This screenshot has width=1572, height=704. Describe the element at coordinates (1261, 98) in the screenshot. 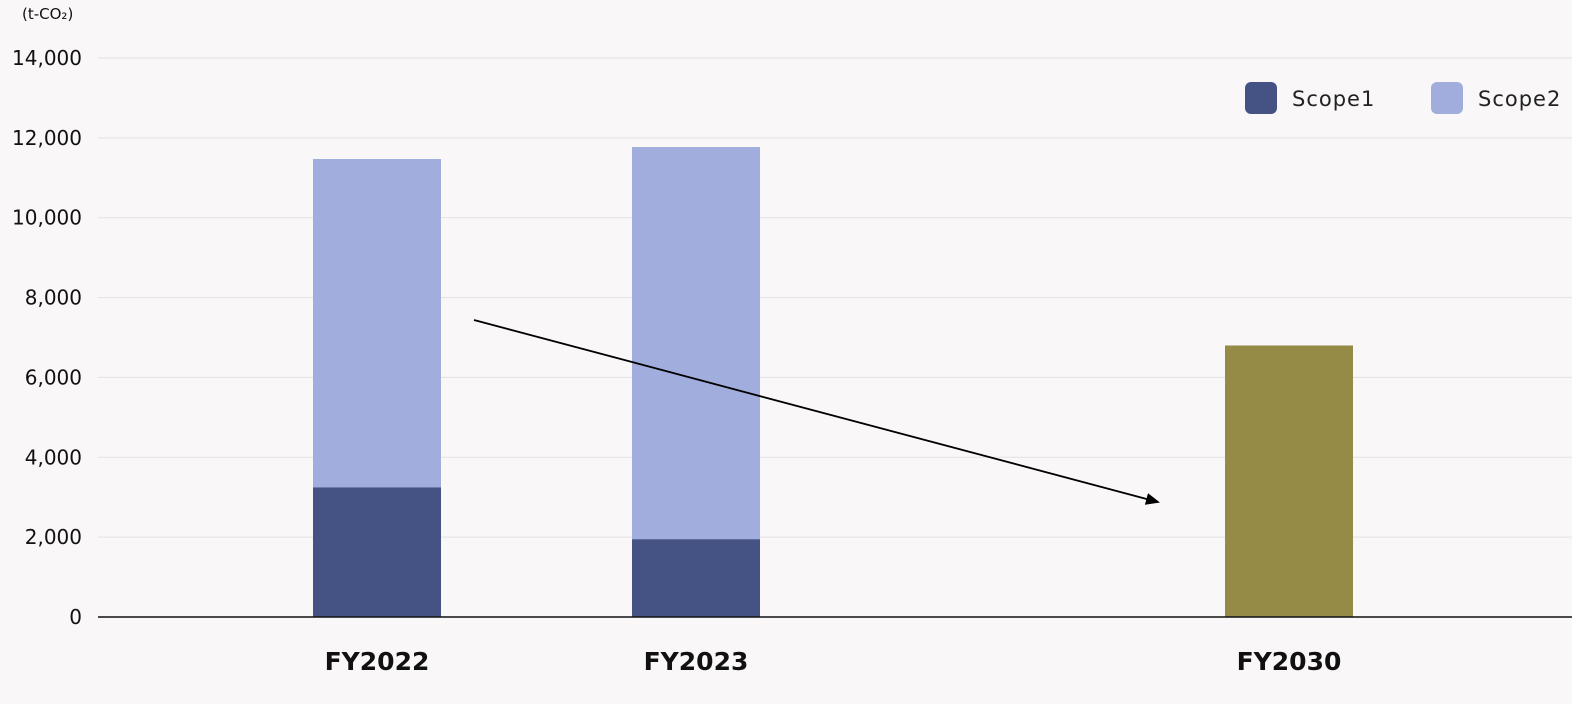

I see `legend-swatch-scope1` at that location.